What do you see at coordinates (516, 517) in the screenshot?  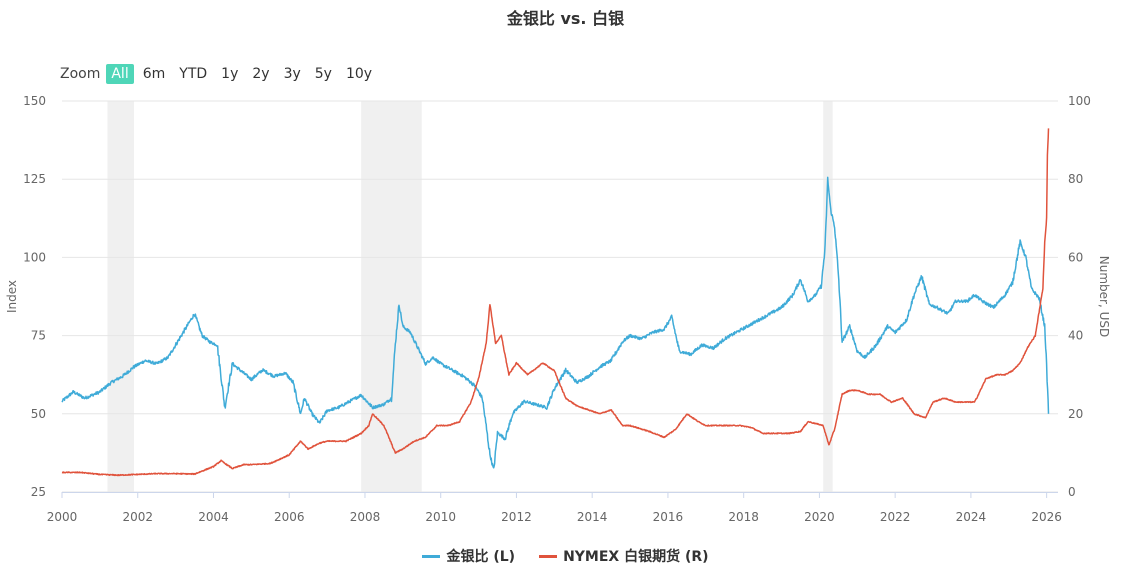 I see `x-tick-label: 2012` at bounding box center [516, 517].